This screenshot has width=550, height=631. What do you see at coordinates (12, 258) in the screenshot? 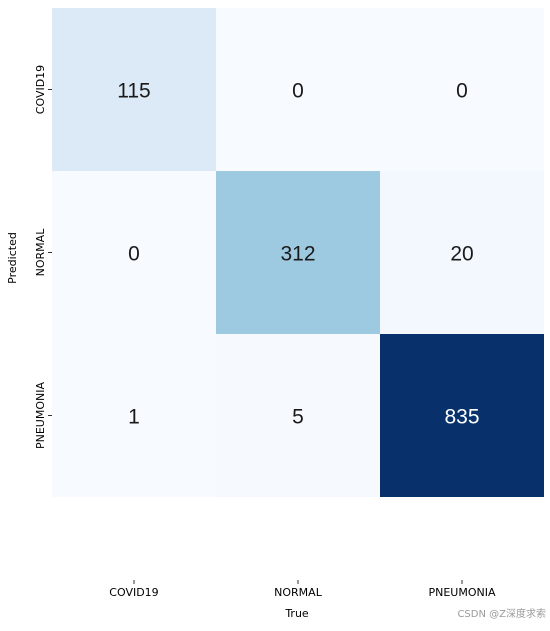
I see `y-axis-title: Predicted` at bounding box center [12, 258].